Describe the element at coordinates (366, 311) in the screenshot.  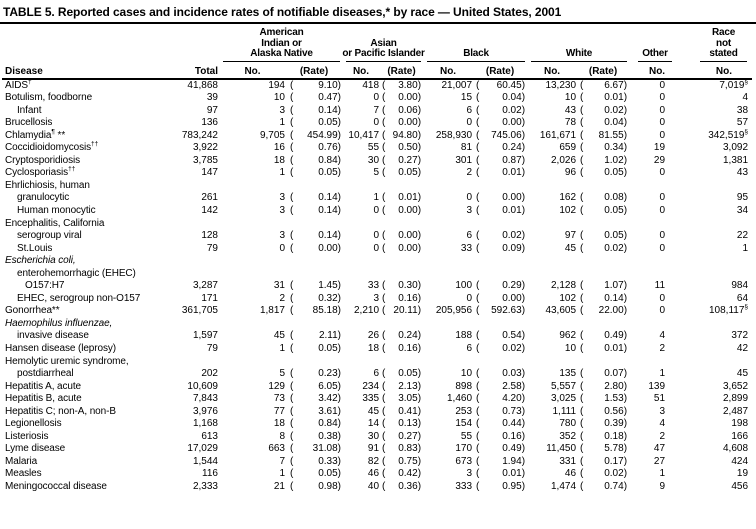
I see `cell-api-no: 2,210` at that location.